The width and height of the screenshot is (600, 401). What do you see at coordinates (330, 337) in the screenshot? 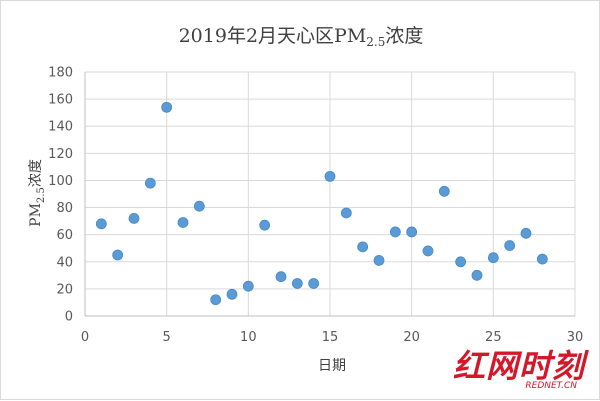
I see `x-tick-label: 15` at bounding box center [330, 337].